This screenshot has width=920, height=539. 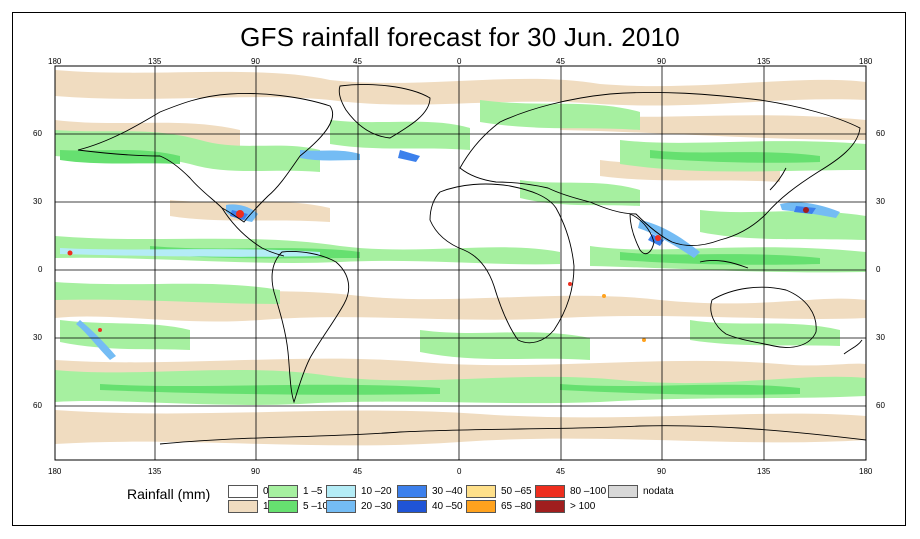 I want to click on legend-label: 1 –5, so click(x=313, y=491).